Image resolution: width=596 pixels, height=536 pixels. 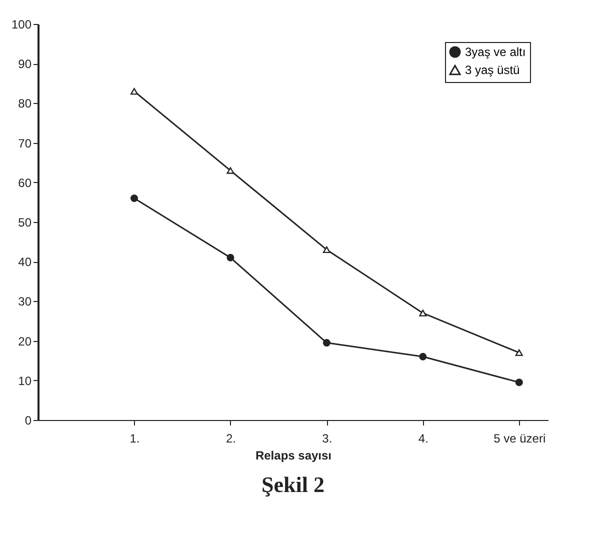 I want to click on legend-label: 3 yaş üstü, so click(x=492, y=70).